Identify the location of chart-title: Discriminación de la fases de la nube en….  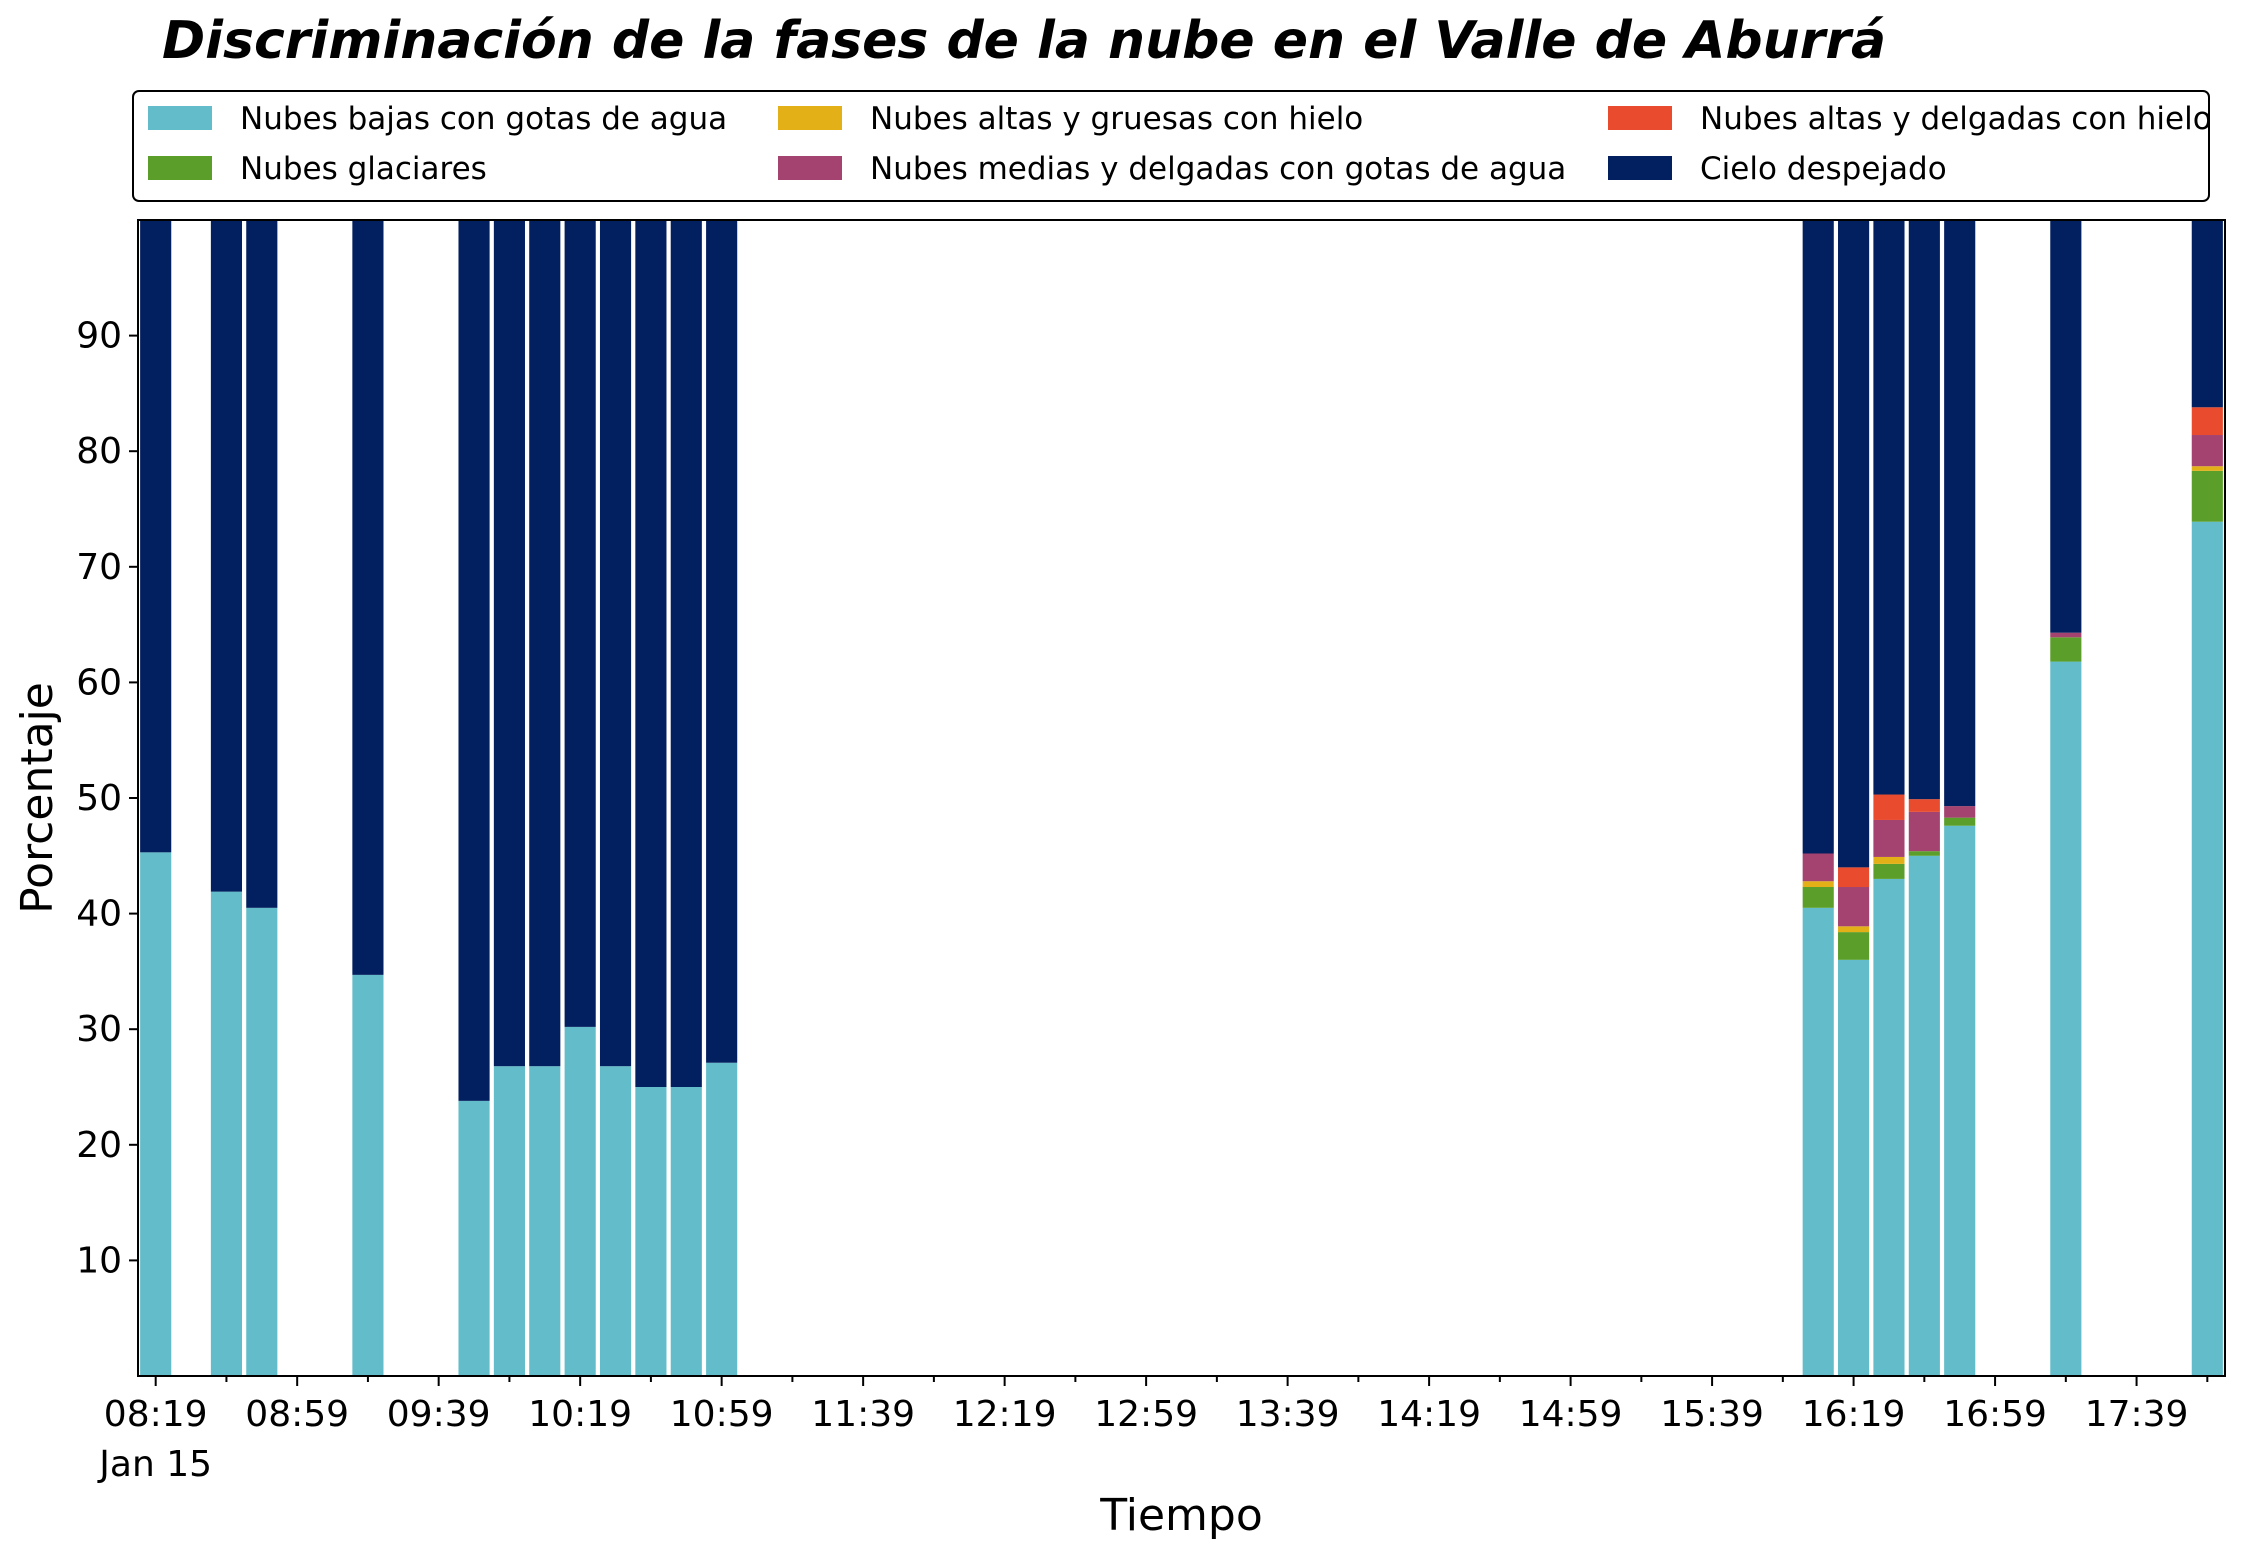
(1024, 41).